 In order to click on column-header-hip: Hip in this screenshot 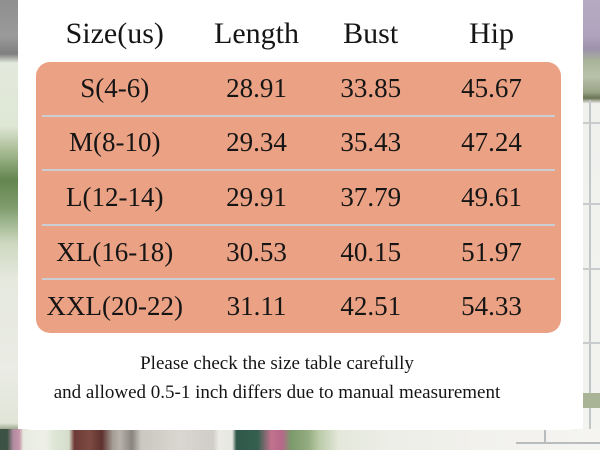, I will do `click(491, 33)`.